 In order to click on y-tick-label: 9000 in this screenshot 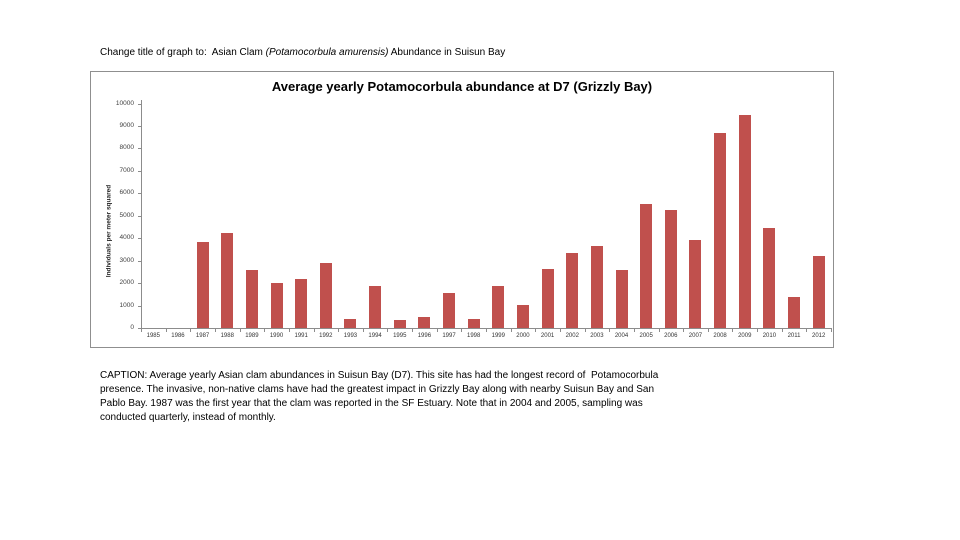, I will do `click(126, 125)`.